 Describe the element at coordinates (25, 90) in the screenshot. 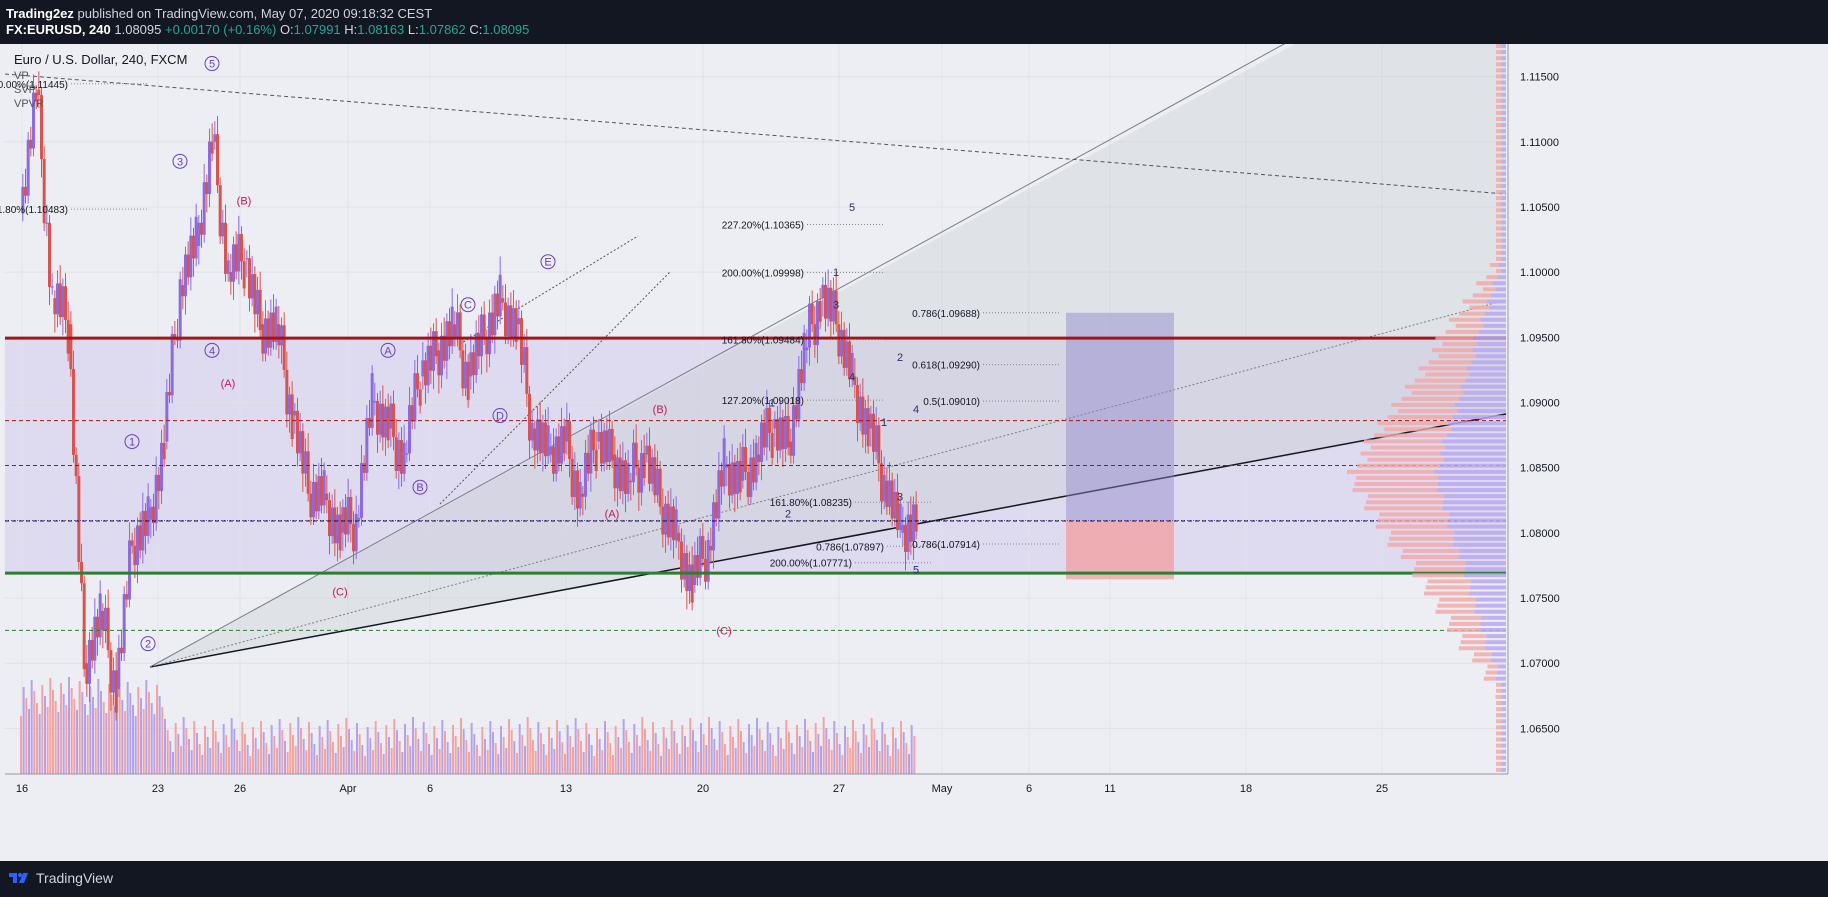

I see `legend-indicator-svp: SVP` at that location.